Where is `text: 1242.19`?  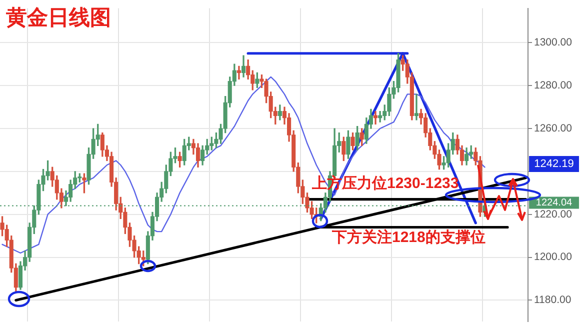 text: 1242.19 is located at coordinates (554, 164).